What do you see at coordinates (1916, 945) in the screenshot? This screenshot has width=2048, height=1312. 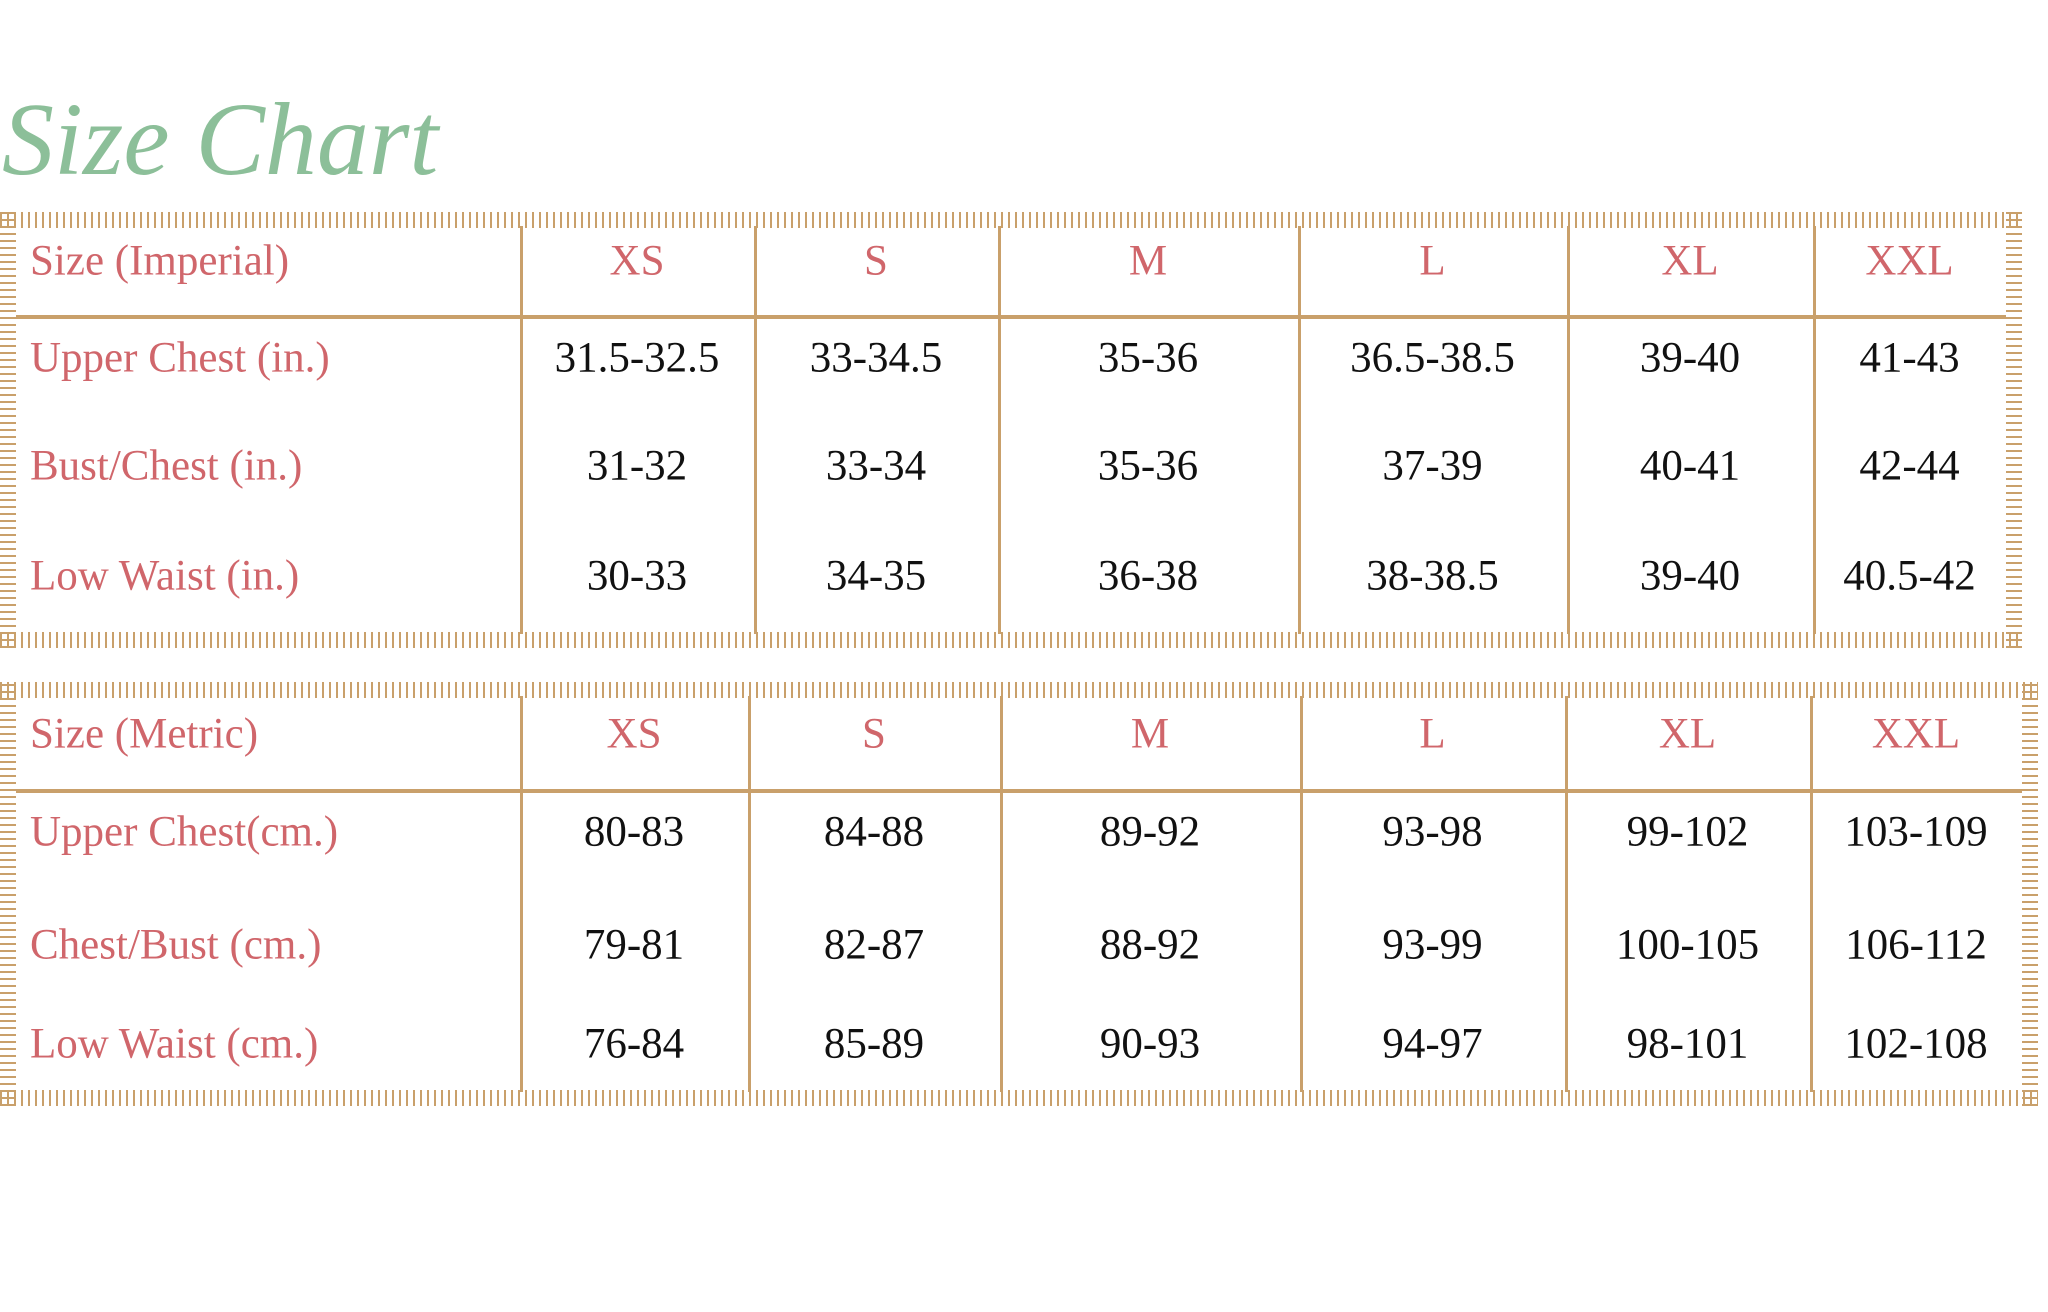 I see `measurement: 106-112` at bounding box center [1916, 945].